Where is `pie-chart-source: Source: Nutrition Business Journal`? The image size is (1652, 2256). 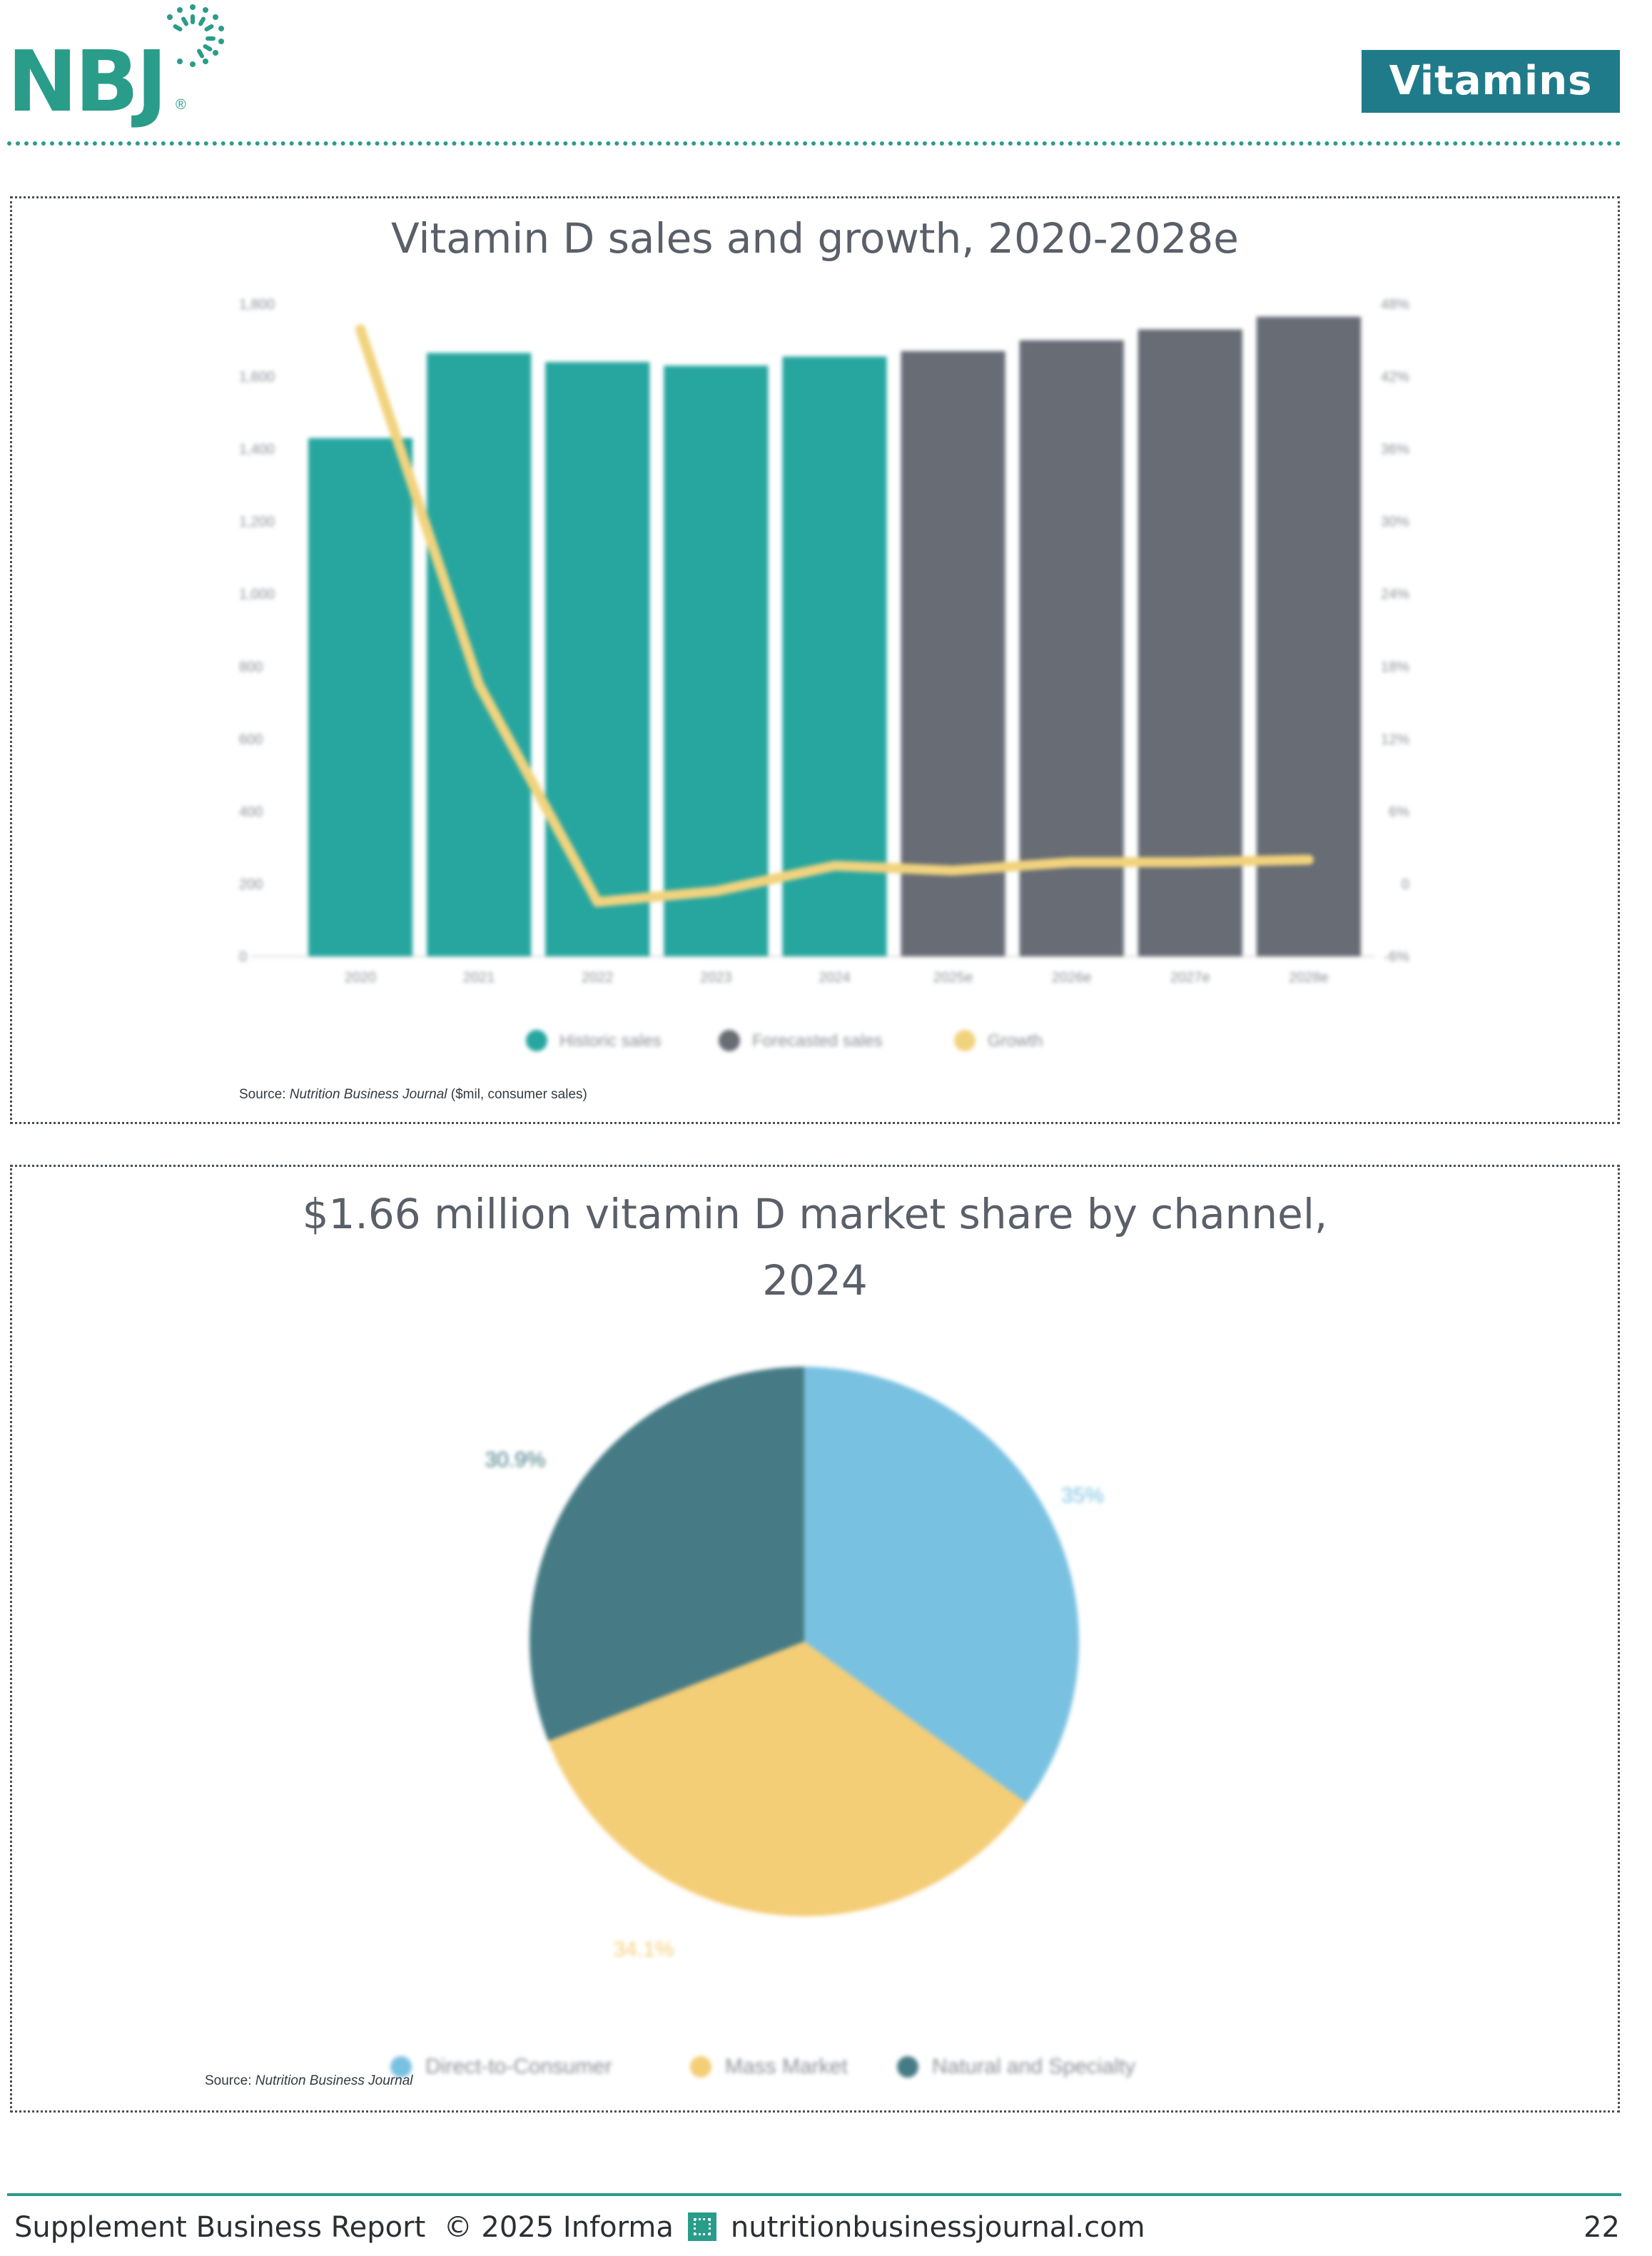
pie-chart-source: Source: Nutrition Business Journal is located at coordinates (308, 2081).